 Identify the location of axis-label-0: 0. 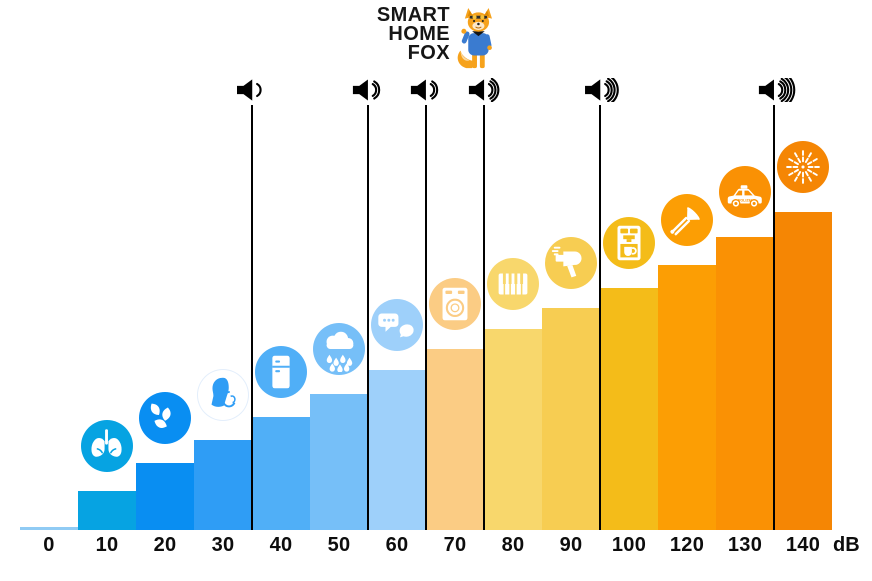
(49, 545).